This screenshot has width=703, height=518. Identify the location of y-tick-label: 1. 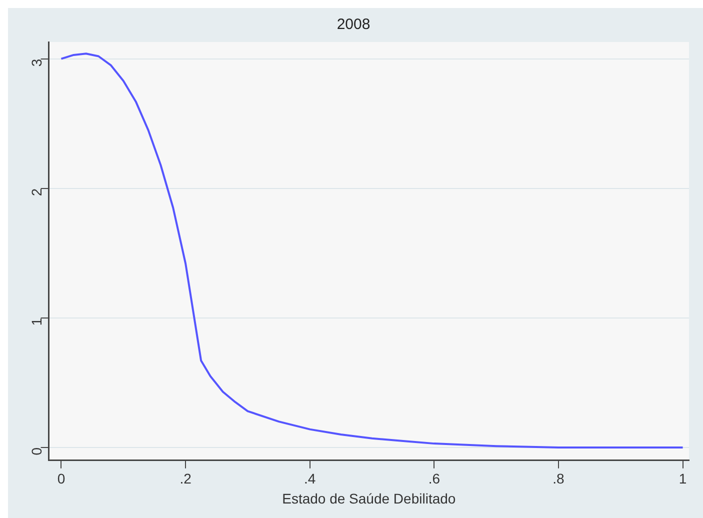
(36, 322).